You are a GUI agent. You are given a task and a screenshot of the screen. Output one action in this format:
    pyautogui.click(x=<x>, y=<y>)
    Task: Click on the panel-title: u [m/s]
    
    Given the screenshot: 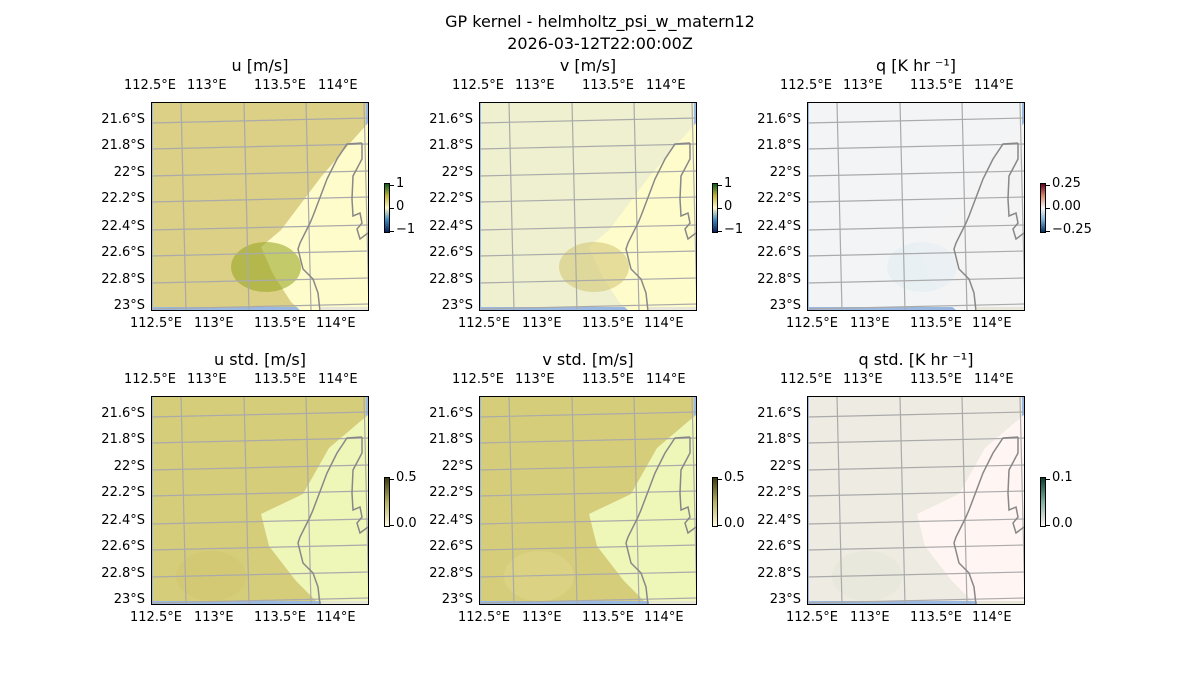 What is the action you would take?
    pyautogui.click(x=260, y=65)
    